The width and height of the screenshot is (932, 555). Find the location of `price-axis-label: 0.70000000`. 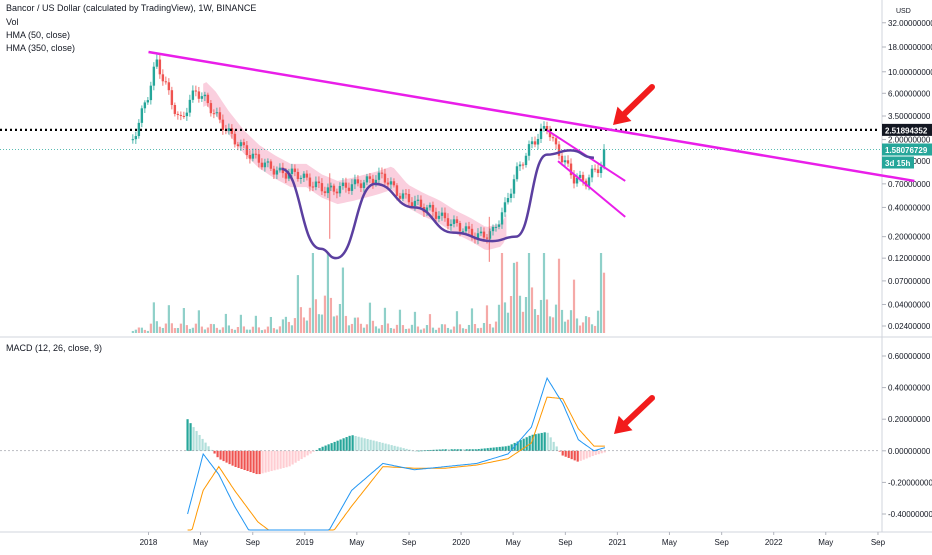

price-axis-label: 0.70000000 is located at coordinates (909, 184).